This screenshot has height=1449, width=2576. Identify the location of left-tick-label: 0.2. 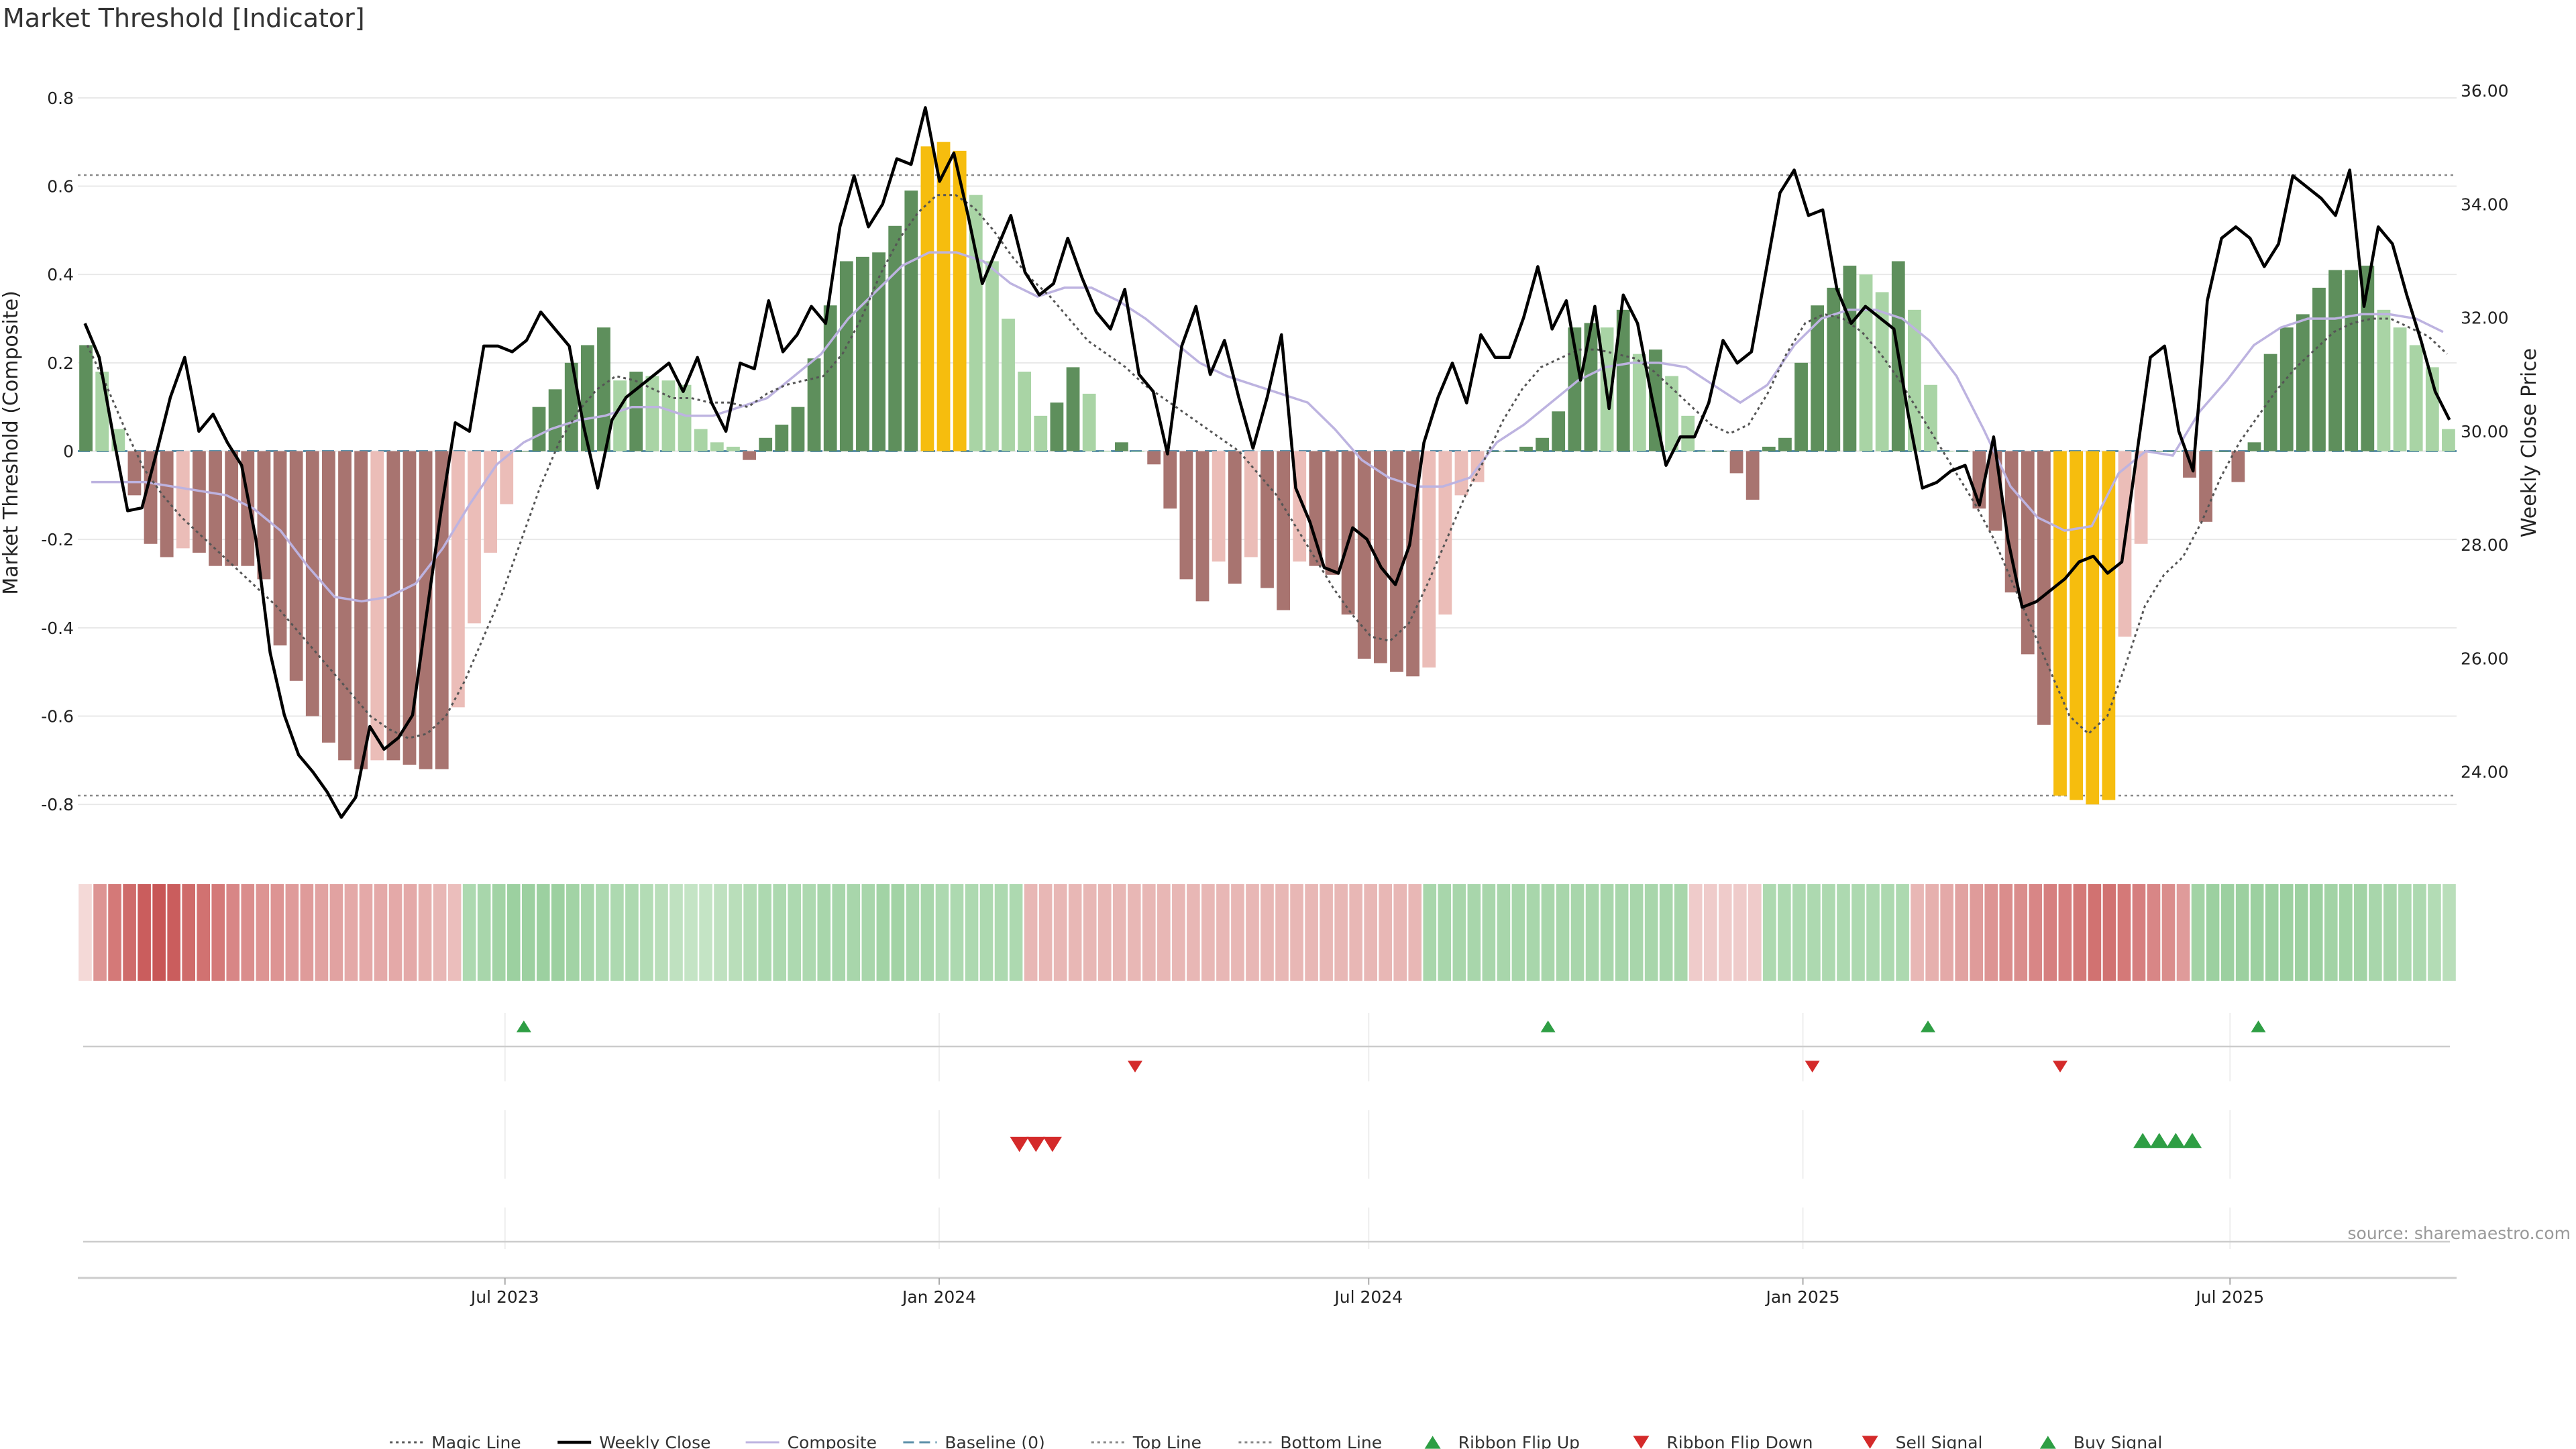
(60, 363).